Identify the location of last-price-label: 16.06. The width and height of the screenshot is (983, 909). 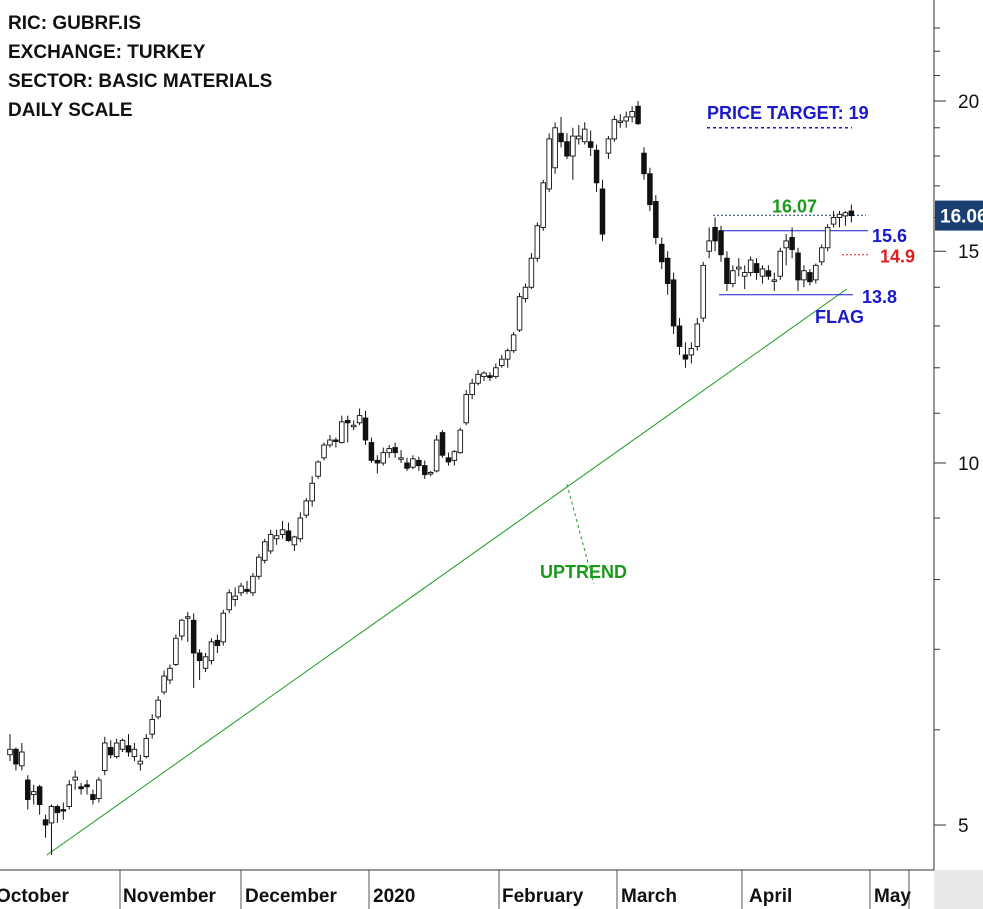
(961, 217).